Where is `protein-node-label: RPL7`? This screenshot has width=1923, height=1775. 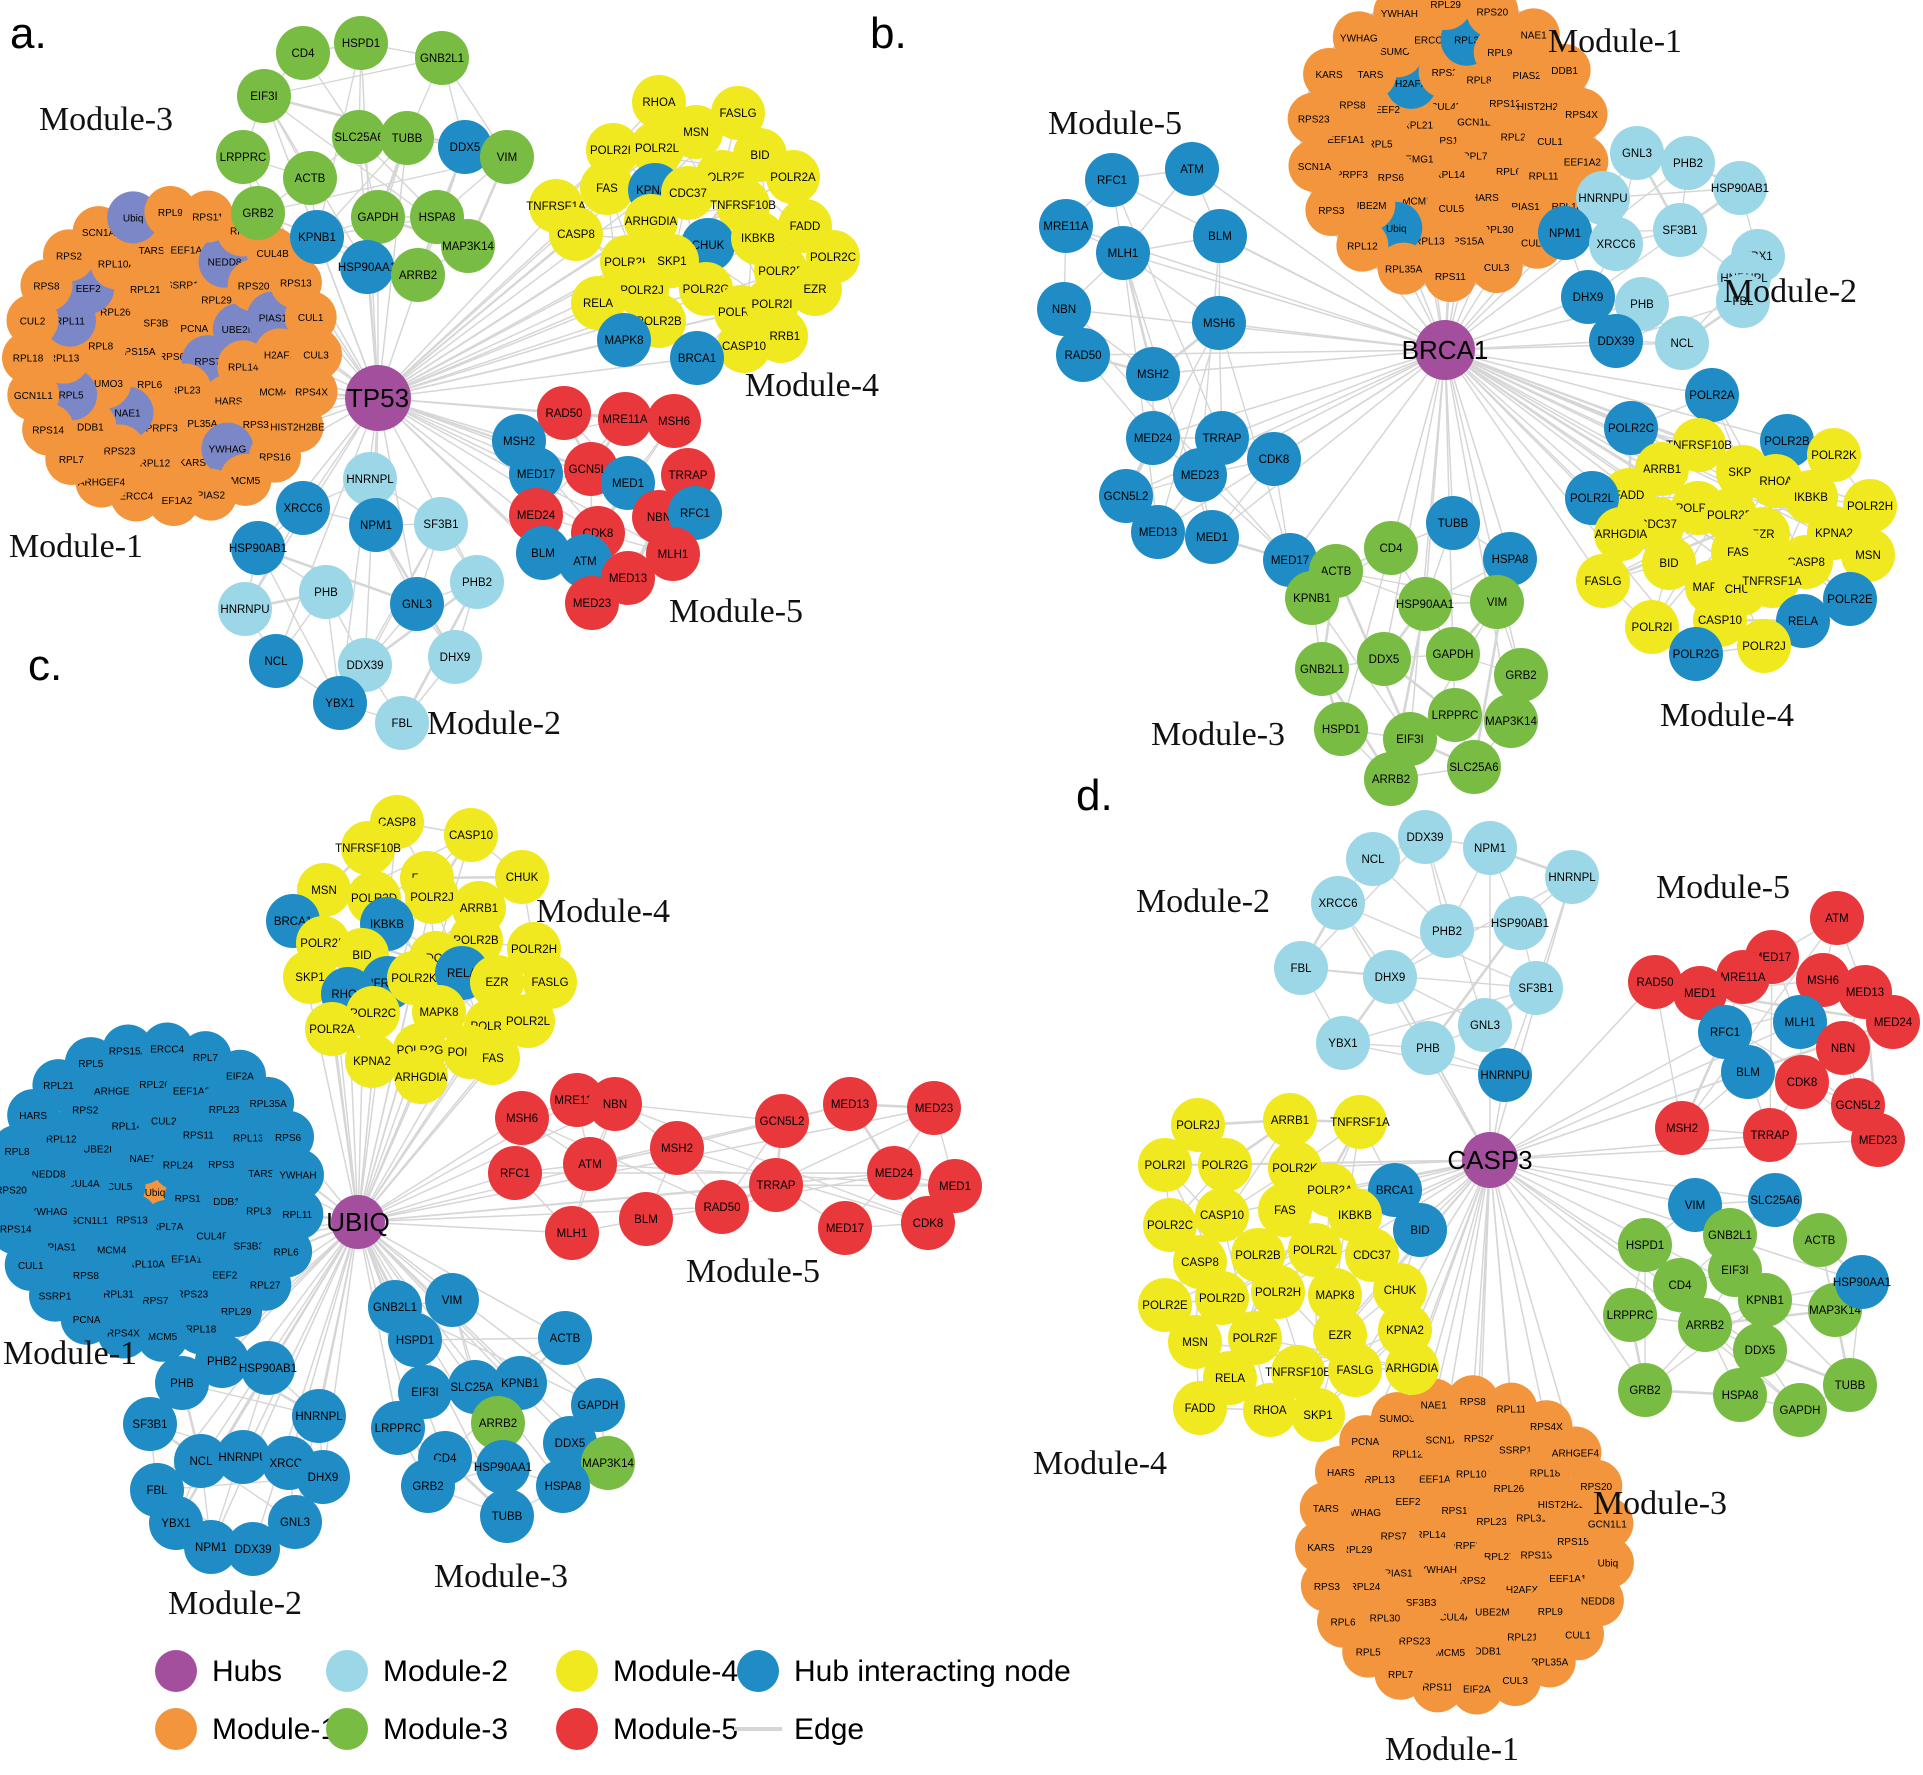
protein-node-label: RPL7 is located at coordinates (1400, 1675).